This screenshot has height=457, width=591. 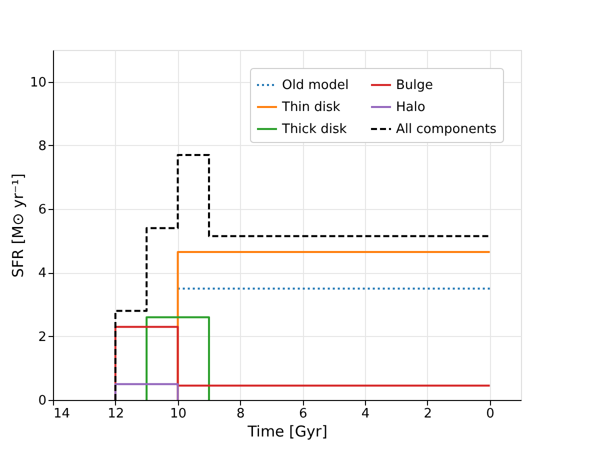 What do you see at coordinates (62, 414) in the screenshot?
I see `x-tick-label: 14` at bounding box center [62, 414].